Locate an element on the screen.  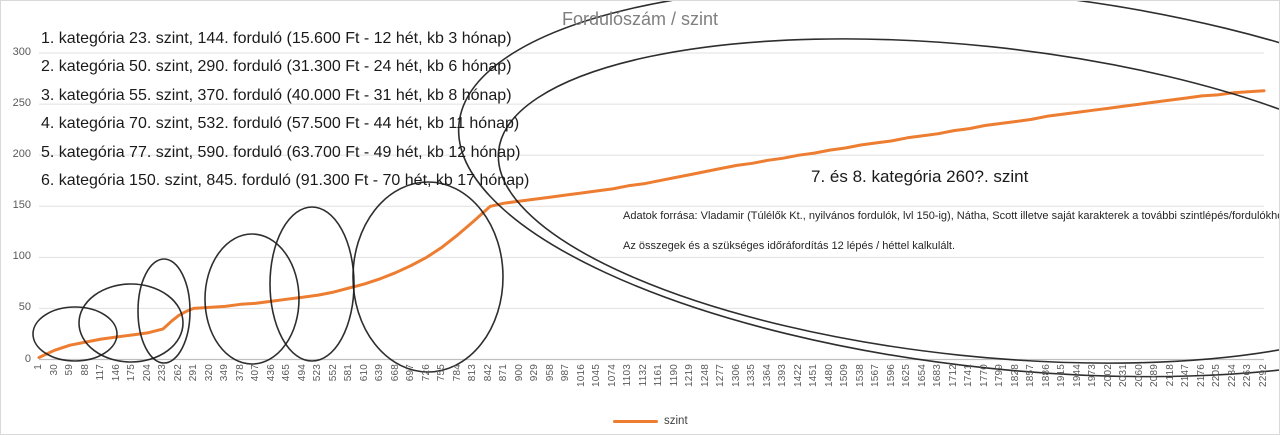
x-axis-tick-label: 204 is located at coordinates (147, 373).